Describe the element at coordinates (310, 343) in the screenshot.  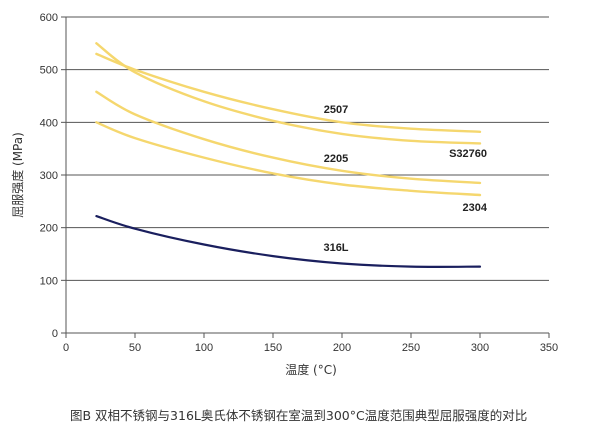
I see `x-axis-ticks: 0 50 100 150 200 250 300 350` at that location.